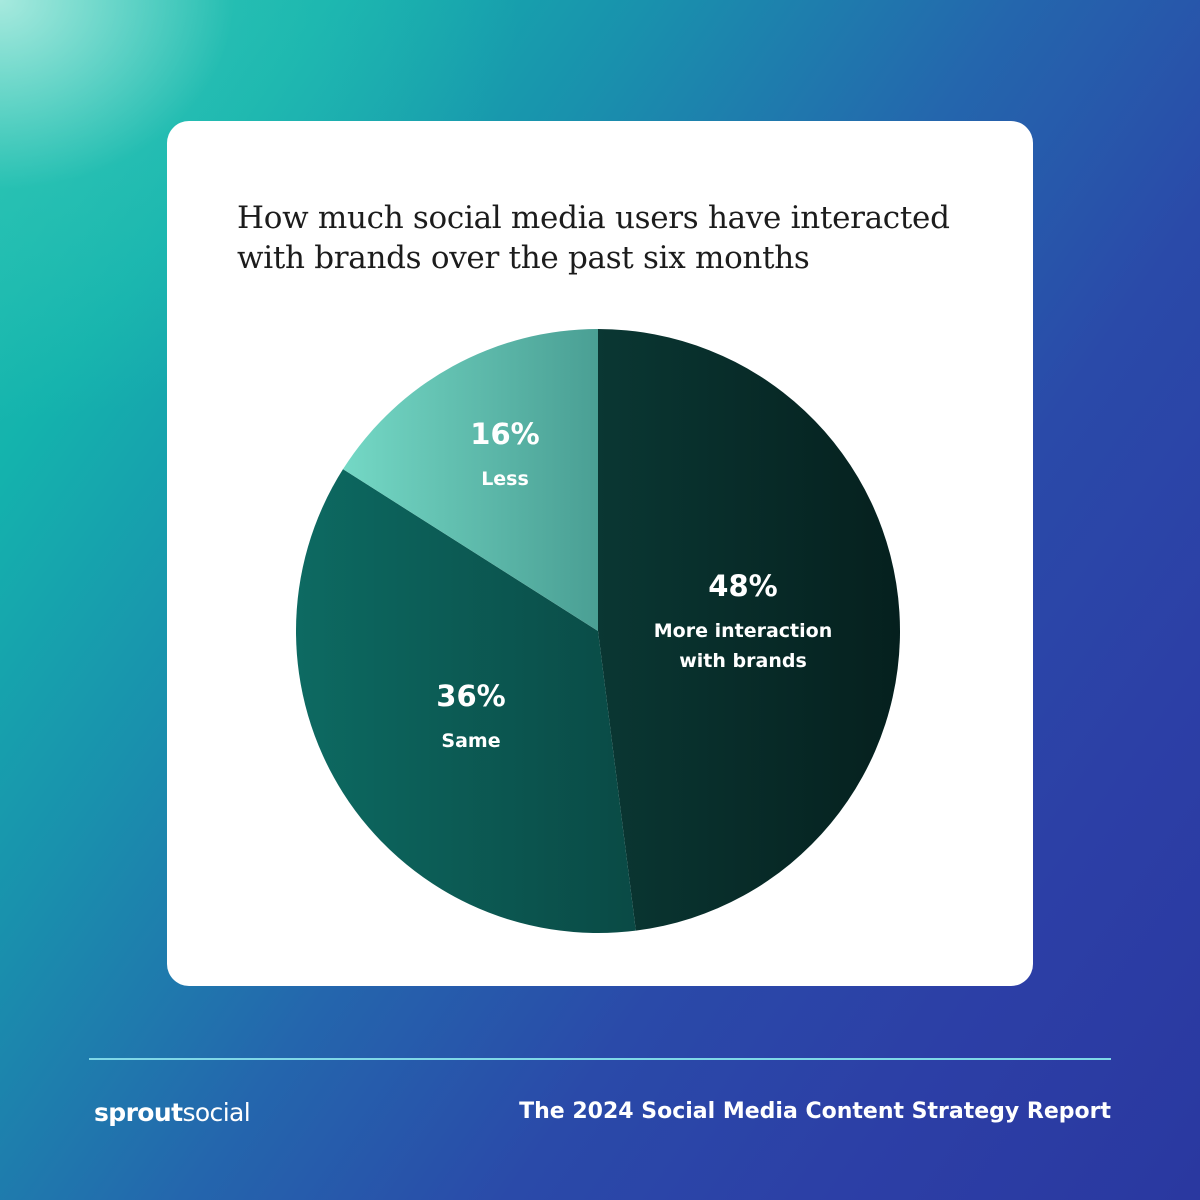 The height and width of the screenshot is (1200, 1200). Describe the element at coordinates (742, 586) in the screenshot. I see `slice-value-label-more-interaction: 48%` at that location.